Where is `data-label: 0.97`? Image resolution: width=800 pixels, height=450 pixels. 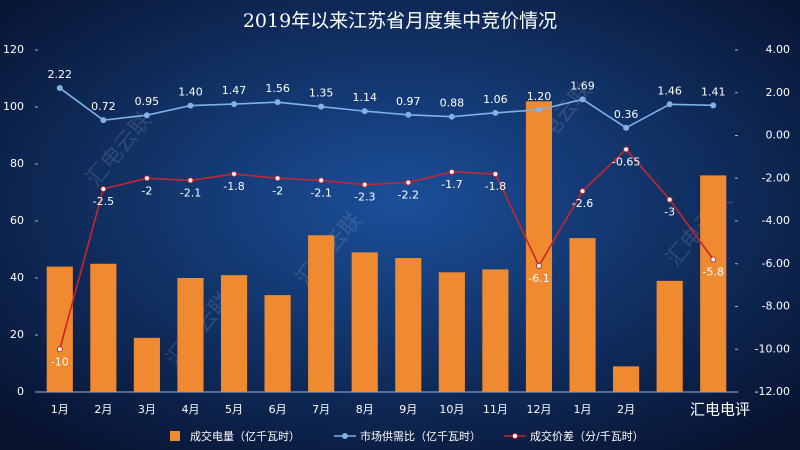
data-label: 0.97 is located at coordinates (408, 101).